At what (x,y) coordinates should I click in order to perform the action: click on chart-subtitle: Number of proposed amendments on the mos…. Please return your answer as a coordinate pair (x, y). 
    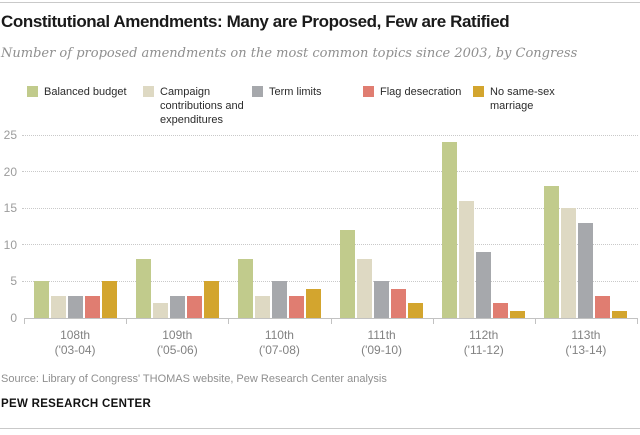
    Looking at the image, I should click on (289, 53).